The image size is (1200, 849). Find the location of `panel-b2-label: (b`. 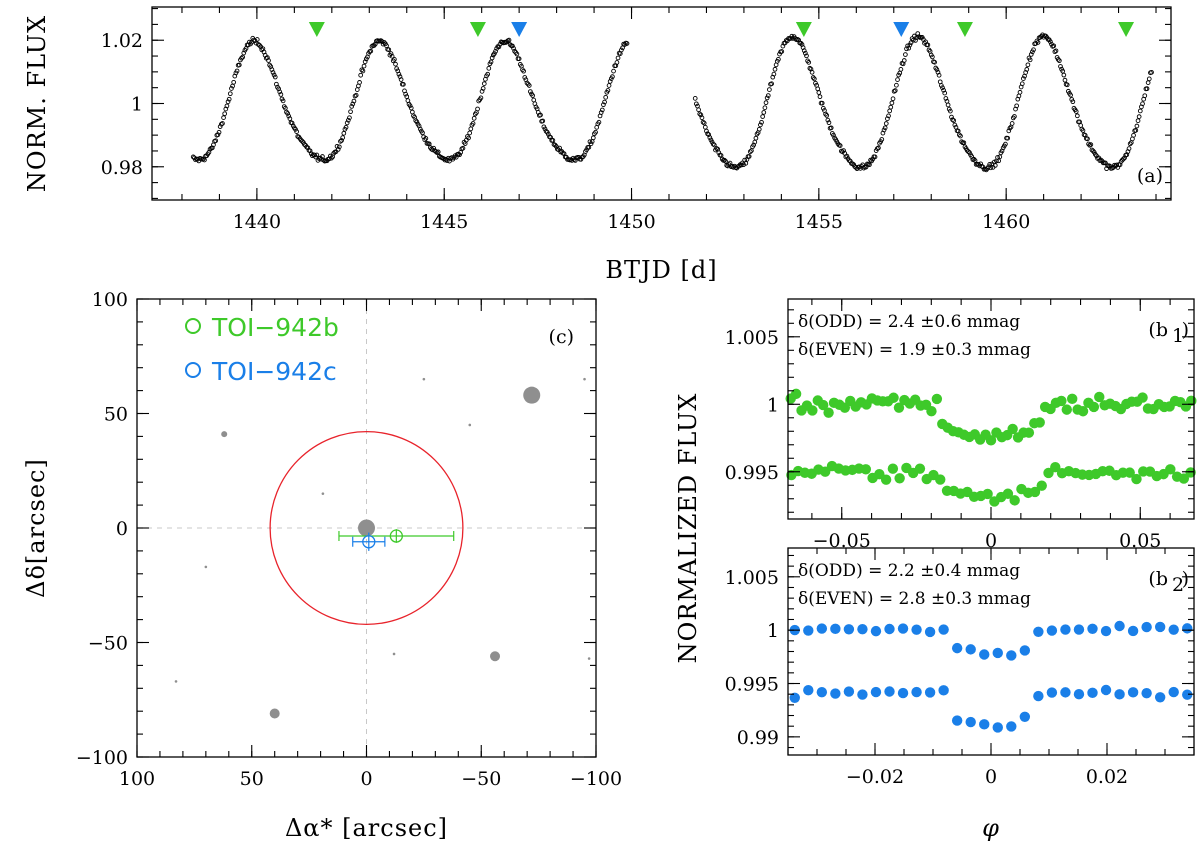

panel-b2-label: (b is located at coordinates (1158, 579).